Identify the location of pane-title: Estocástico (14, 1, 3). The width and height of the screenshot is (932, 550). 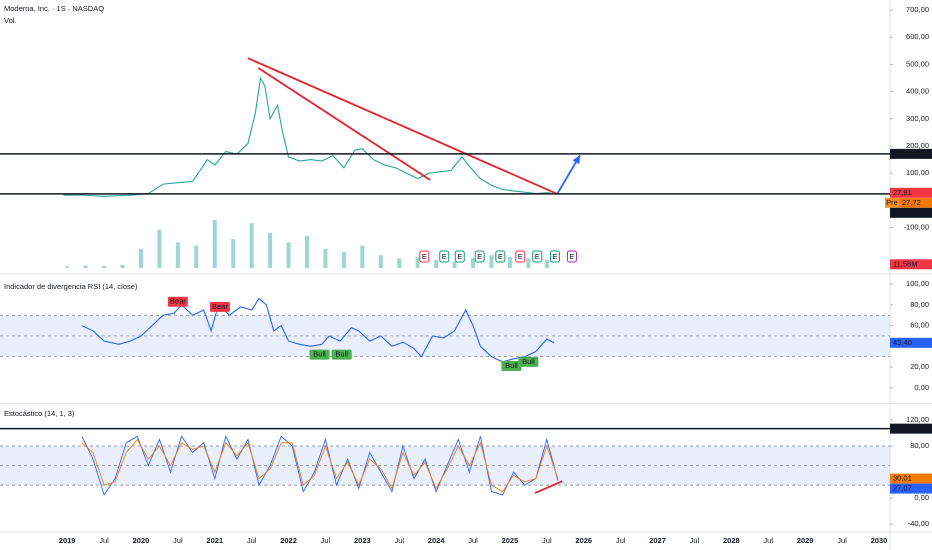
(39, 413).